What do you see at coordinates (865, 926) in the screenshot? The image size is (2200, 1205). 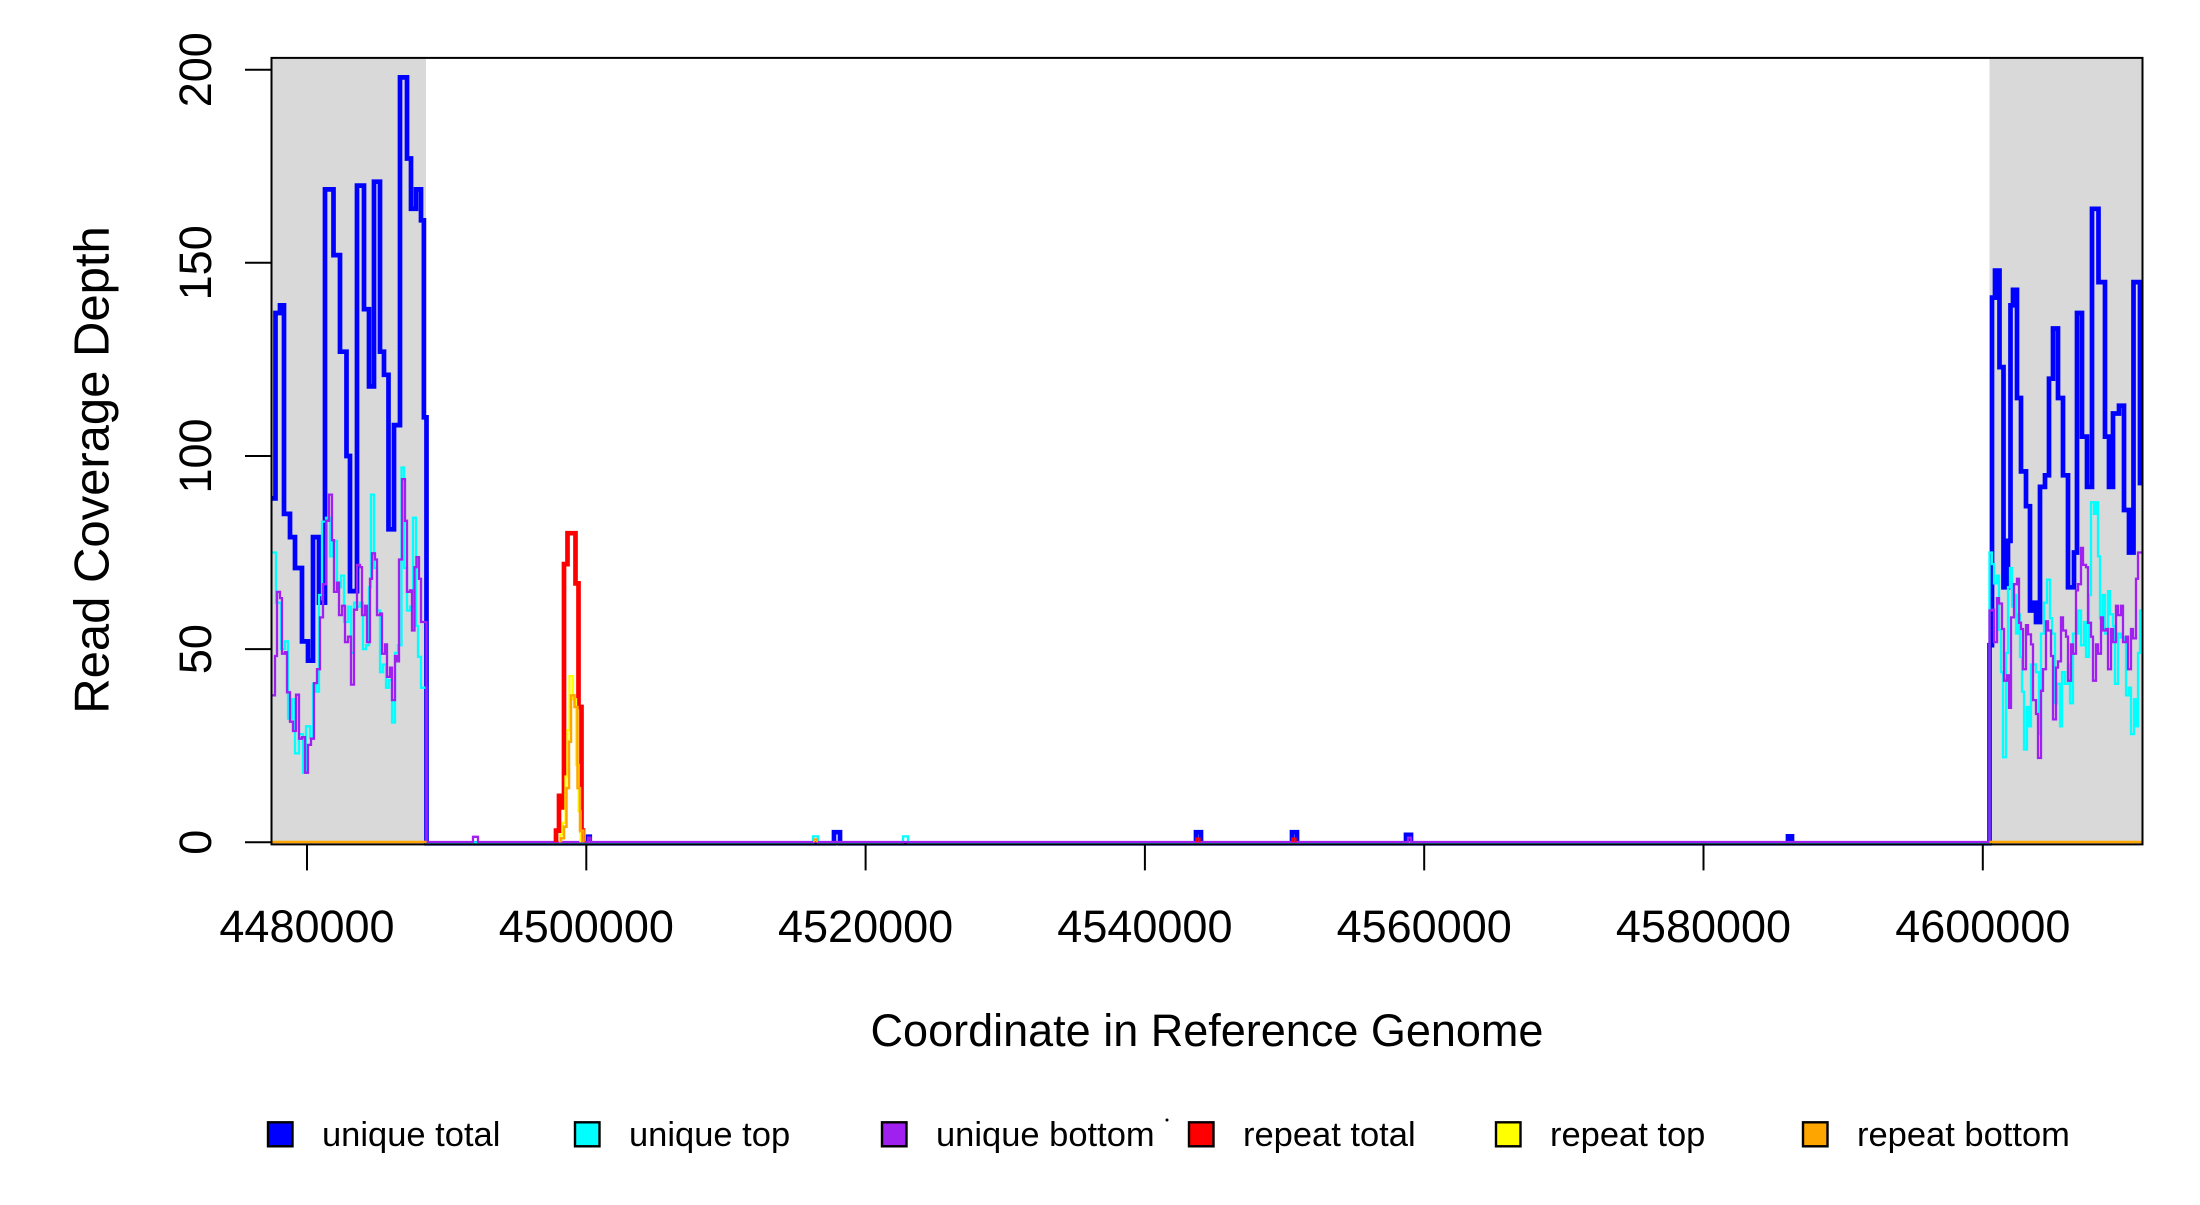 I see `svg-text: 4520000` at bounding box center [865, 926].